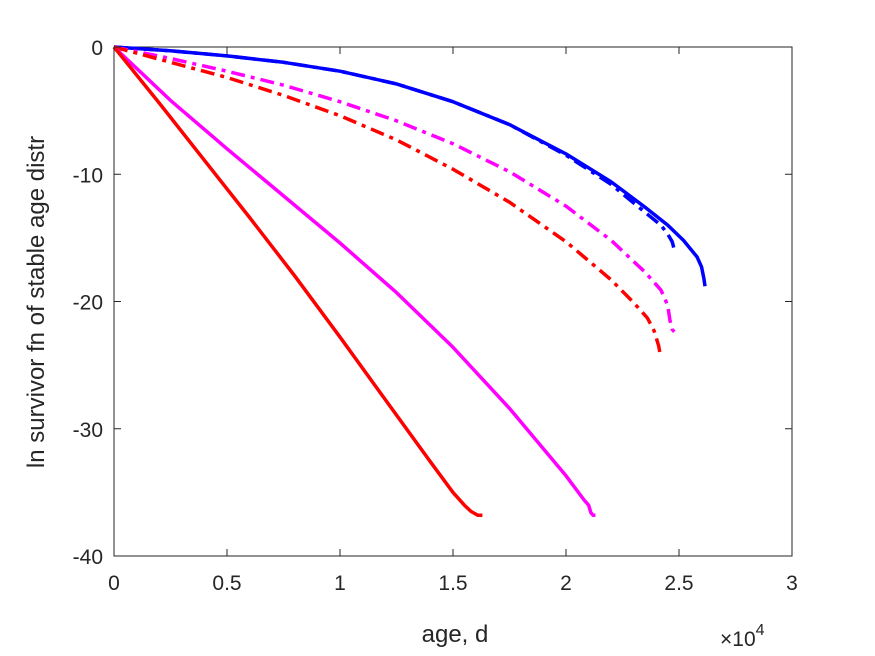 Image resolution: width=875 pixels, height=656 pixels. Describe the element at coordinates (88, 557) in the screenshot. I see `y-tick-label: -40` at that location.